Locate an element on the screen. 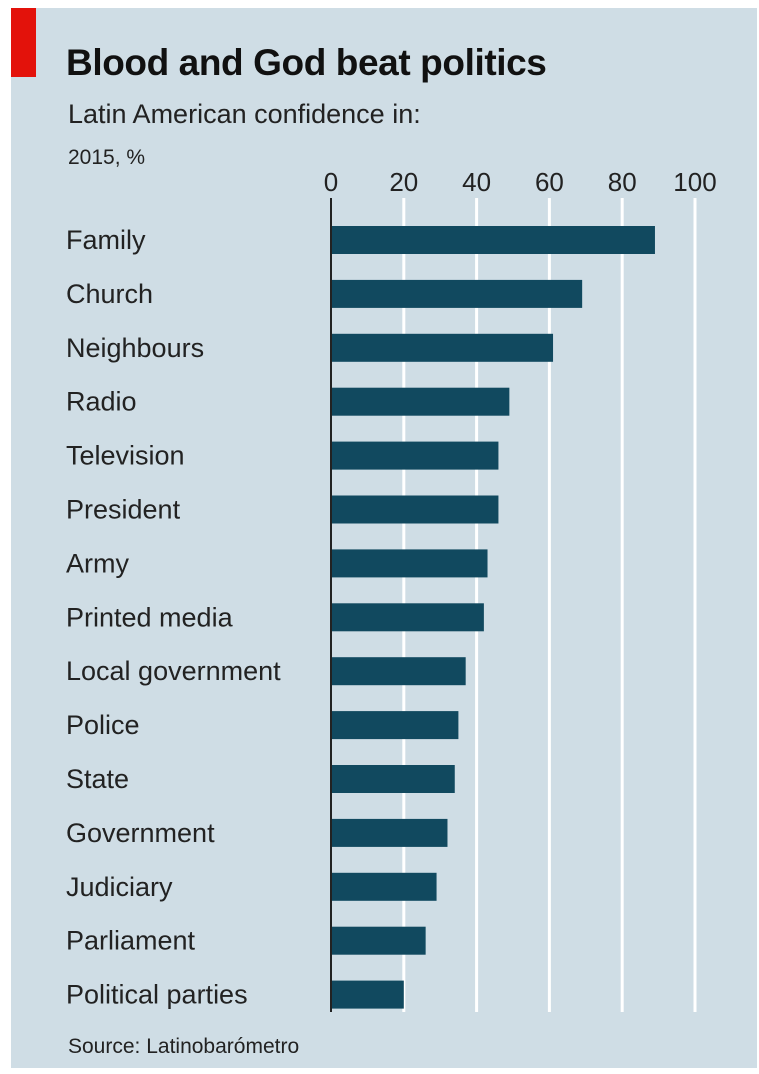 The height and width of the screenshot is (1074, 759). bar-printed-media is located at coordinates (407, 617).